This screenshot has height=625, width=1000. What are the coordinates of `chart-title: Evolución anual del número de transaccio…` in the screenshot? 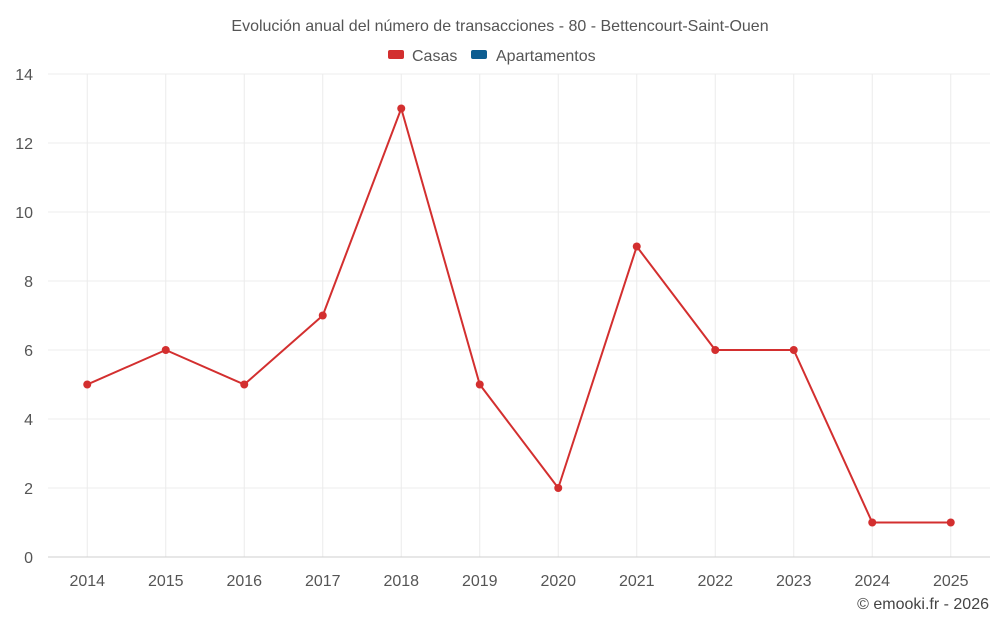 It's located at (499, 26).